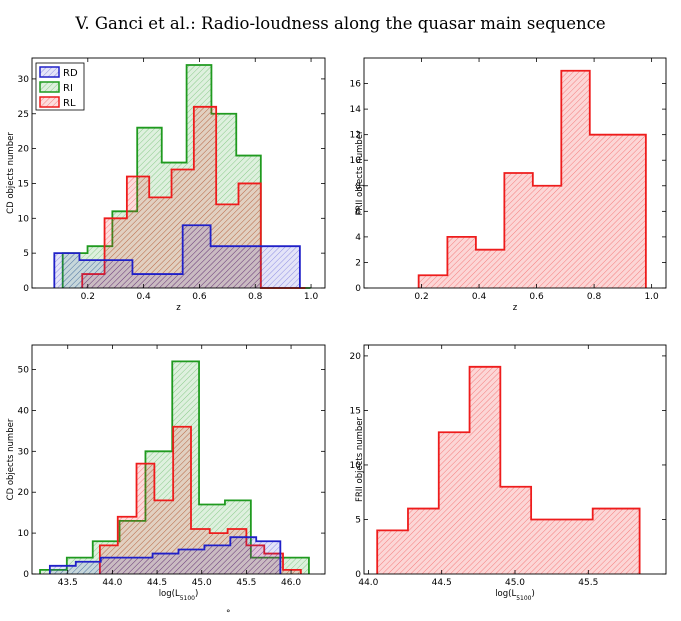 This screenshot has height=621, width=681. What do you see at coordinates (23, 115) in the screenshot?
I see `y-tick-label: 25` at bounding box center [23, 115].